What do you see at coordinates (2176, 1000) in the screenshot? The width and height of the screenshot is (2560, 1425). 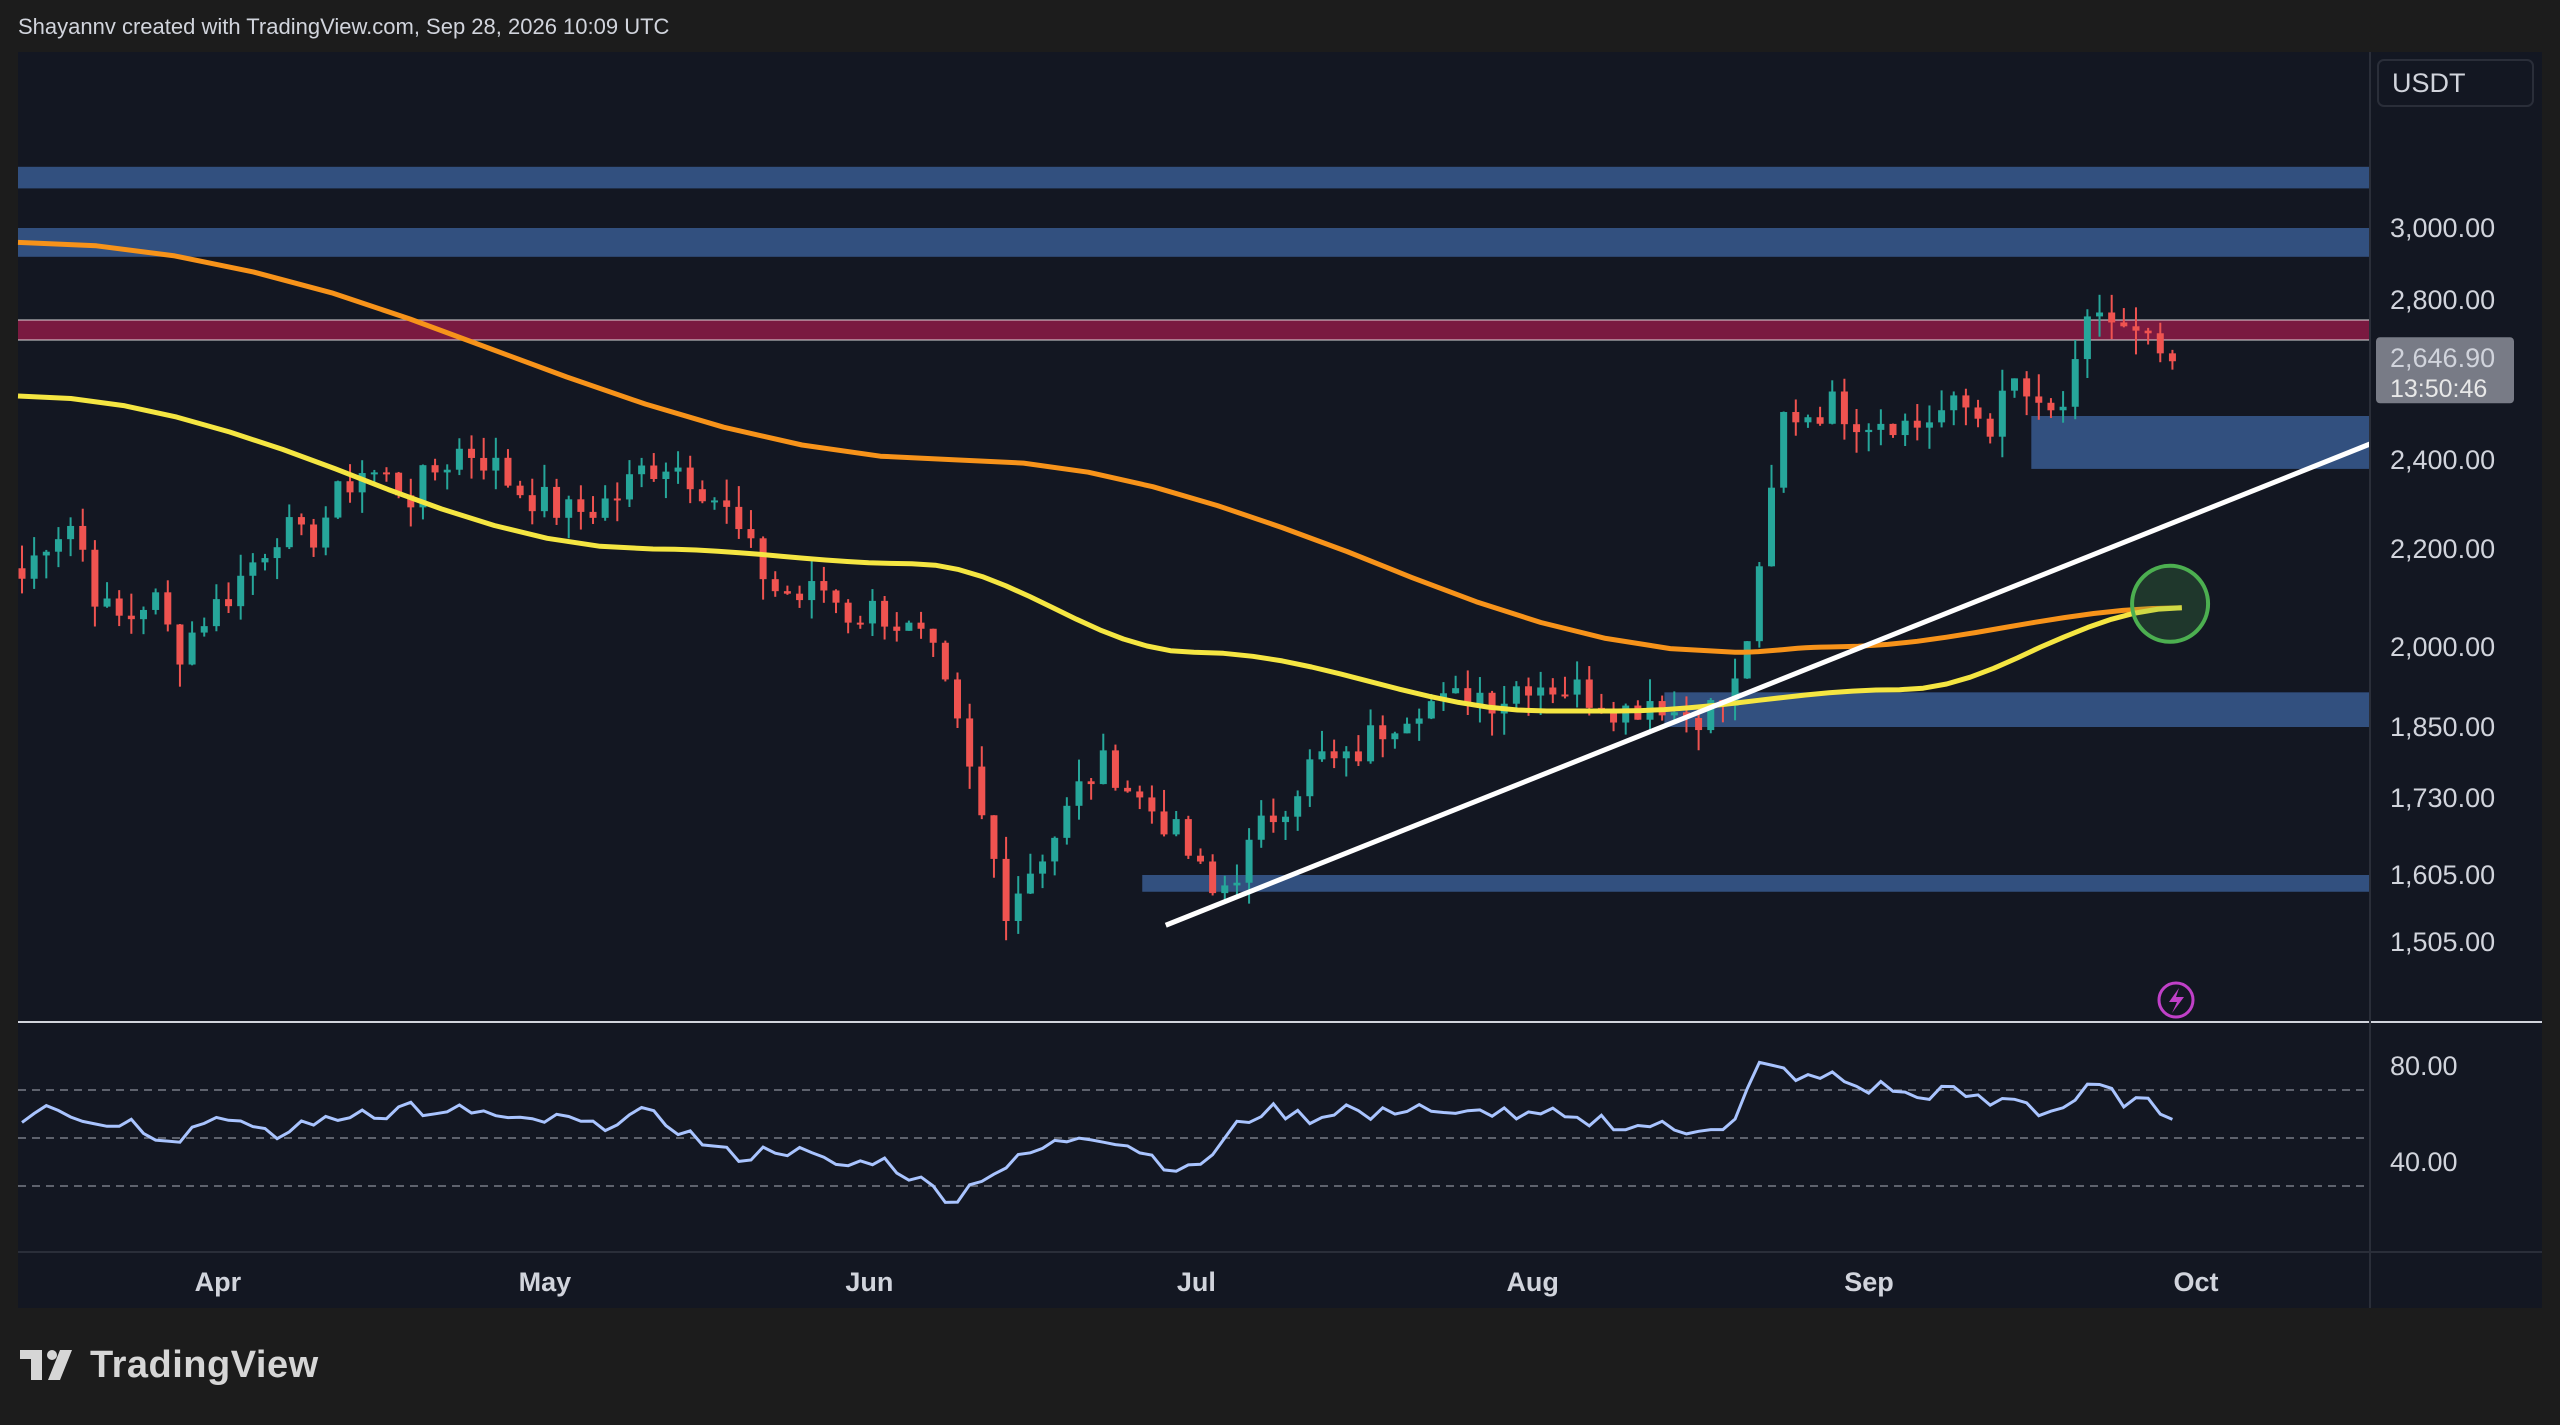 I see `lightning-icon` at bounding box center [2176, 1000].